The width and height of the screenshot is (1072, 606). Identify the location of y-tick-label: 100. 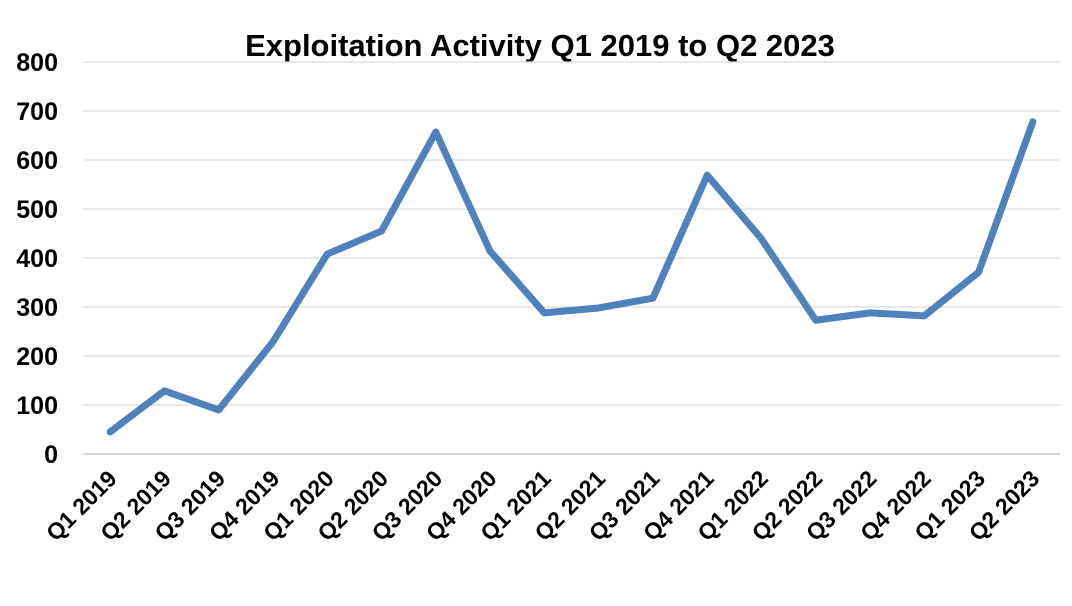
(37, 406).